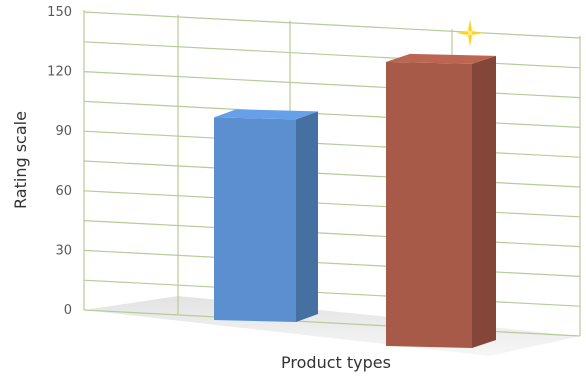 The width and height of the screenshot is (586, 377). Describe the element at coordinates (59, 161) in the screenshot. I see `y-axis-ticks: 0 30 60 90 120 150` at that location.